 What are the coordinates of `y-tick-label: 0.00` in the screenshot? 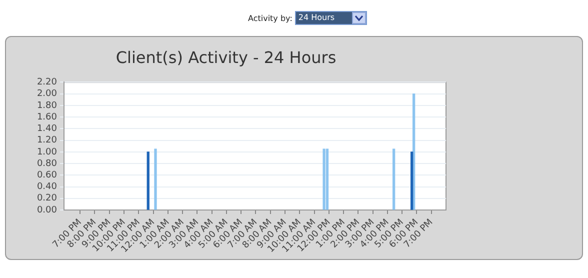 It's located at (47, 210).